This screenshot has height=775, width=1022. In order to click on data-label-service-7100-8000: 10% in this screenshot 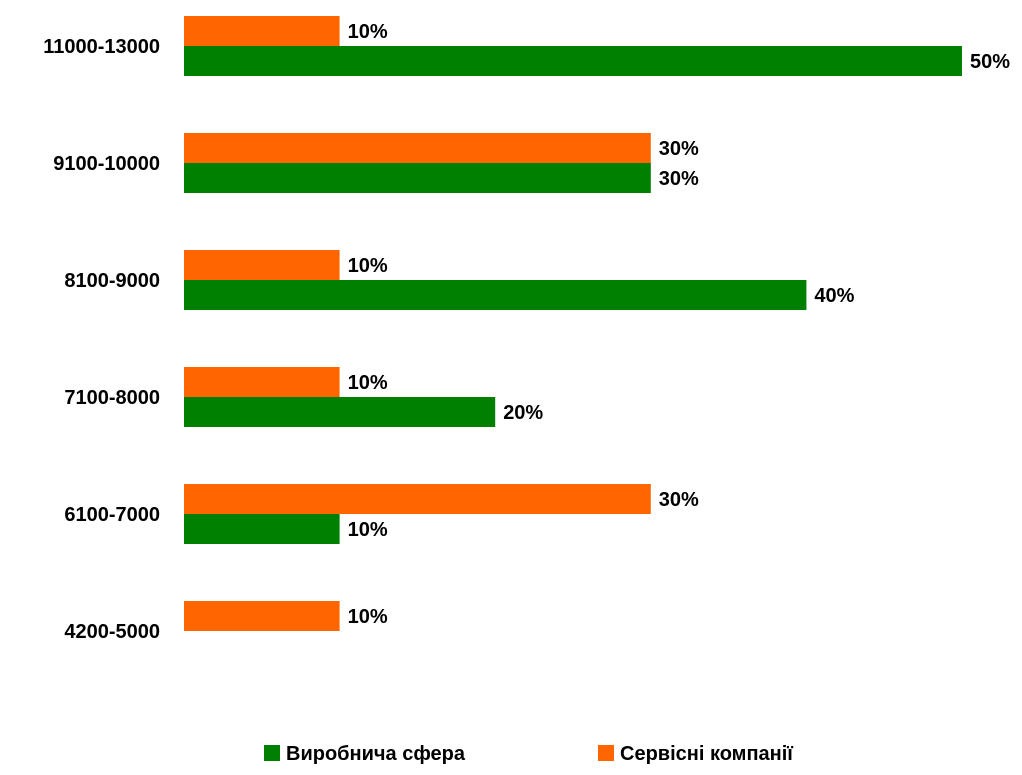, I will do `click(368, 383)`.